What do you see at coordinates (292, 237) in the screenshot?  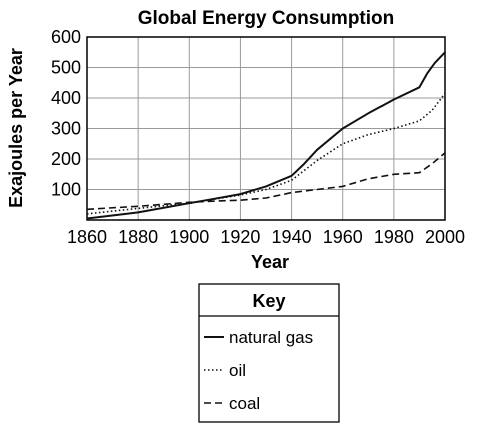 I see `x-tick-label: 1940` at bounding box center [292, 237].